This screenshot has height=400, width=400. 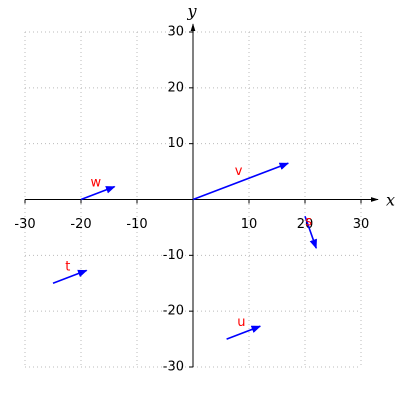 What do you see at coordinates (361, 224) in the screenshot?
I see `x-tick-label: 30` at bounding box center [361, 224].